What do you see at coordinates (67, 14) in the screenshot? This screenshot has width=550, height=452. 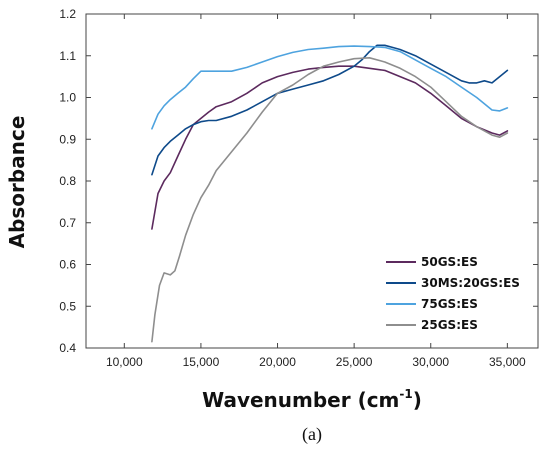 I see `y-tick-label: 1.2` at bounding box center [67, 14].